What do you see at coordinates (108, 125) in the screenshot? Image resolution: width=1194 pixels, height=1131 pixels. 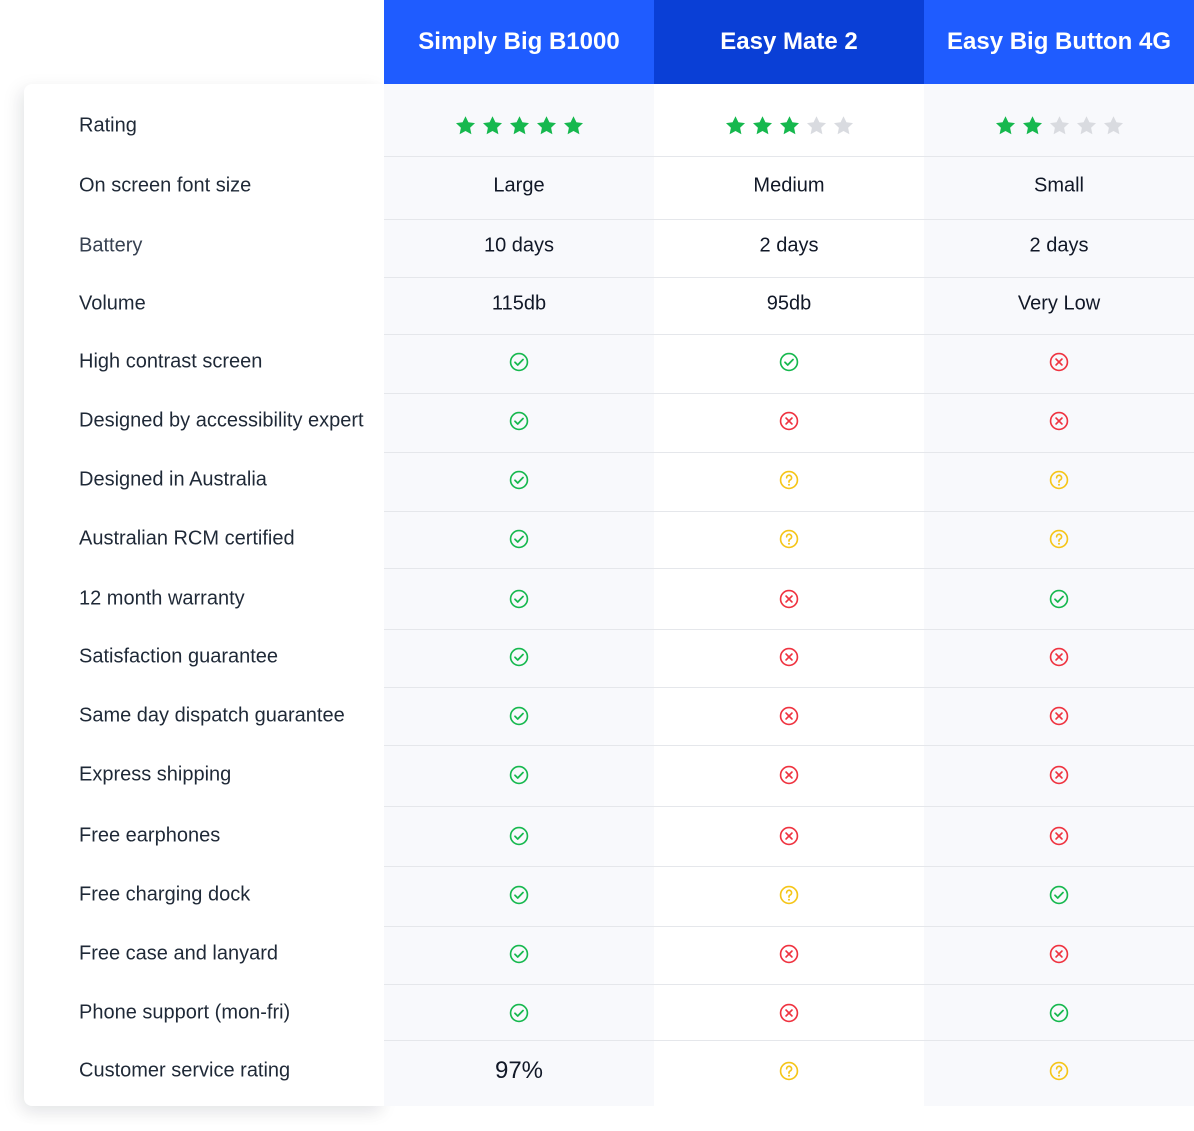 I see `feature-label: Rating` at bounding box center [108, 125].